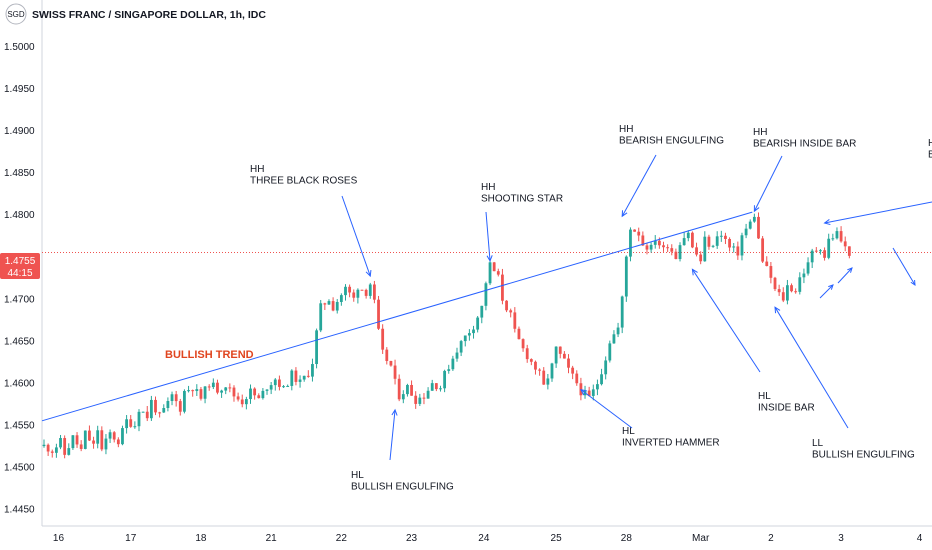 This screenshot has height=550, width=932. Describe the element at coordinates (841, 538) in the screenshot. I see `time-tick-label: 3` at that location.